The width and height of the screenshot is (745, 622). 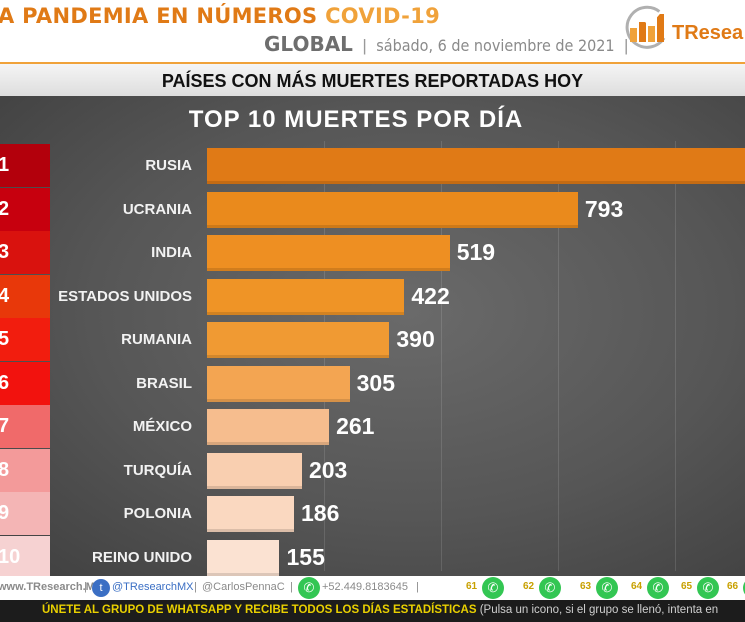 I want to click on data-label: 422, so click(x=430, y=295).